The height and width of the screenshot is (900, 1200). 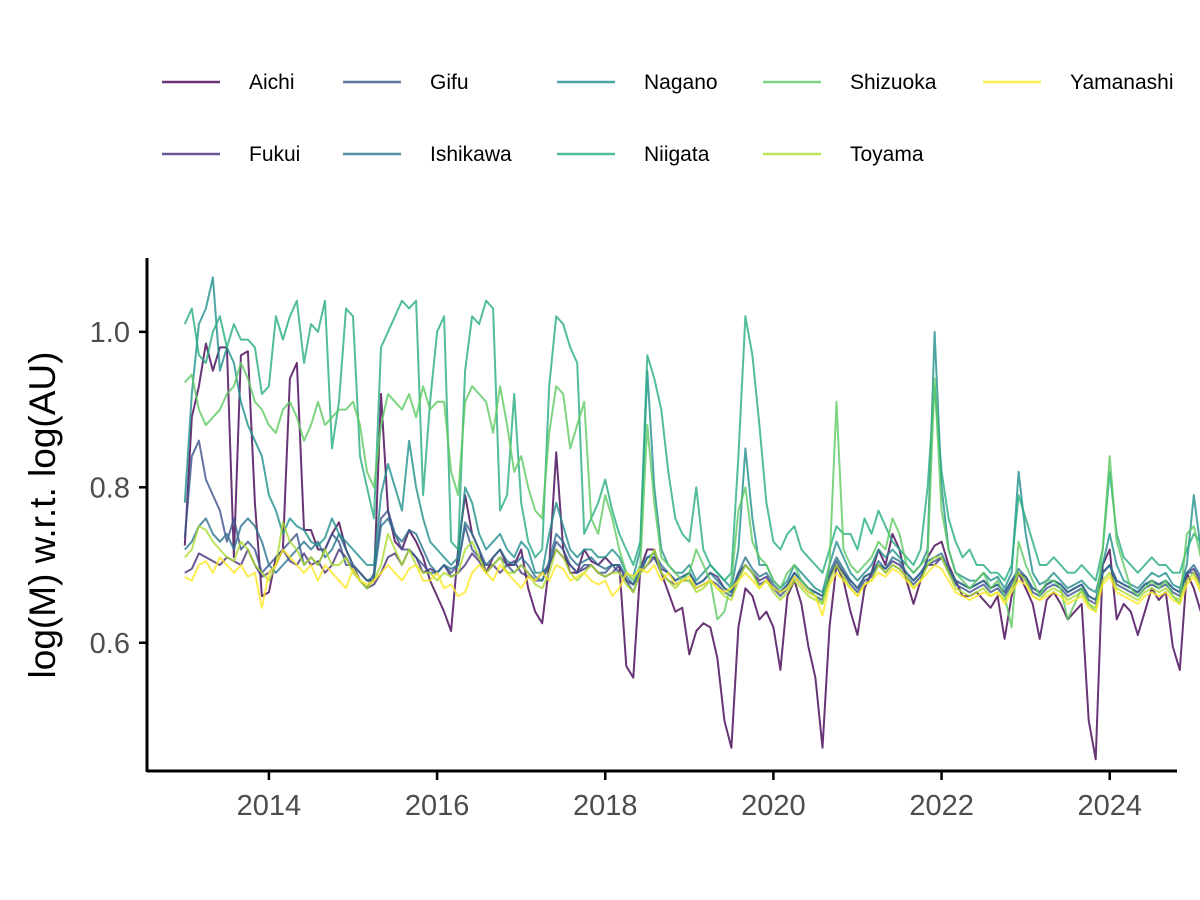 I want to click on legend-label: Ishikawa, so click(x=471, y=154).